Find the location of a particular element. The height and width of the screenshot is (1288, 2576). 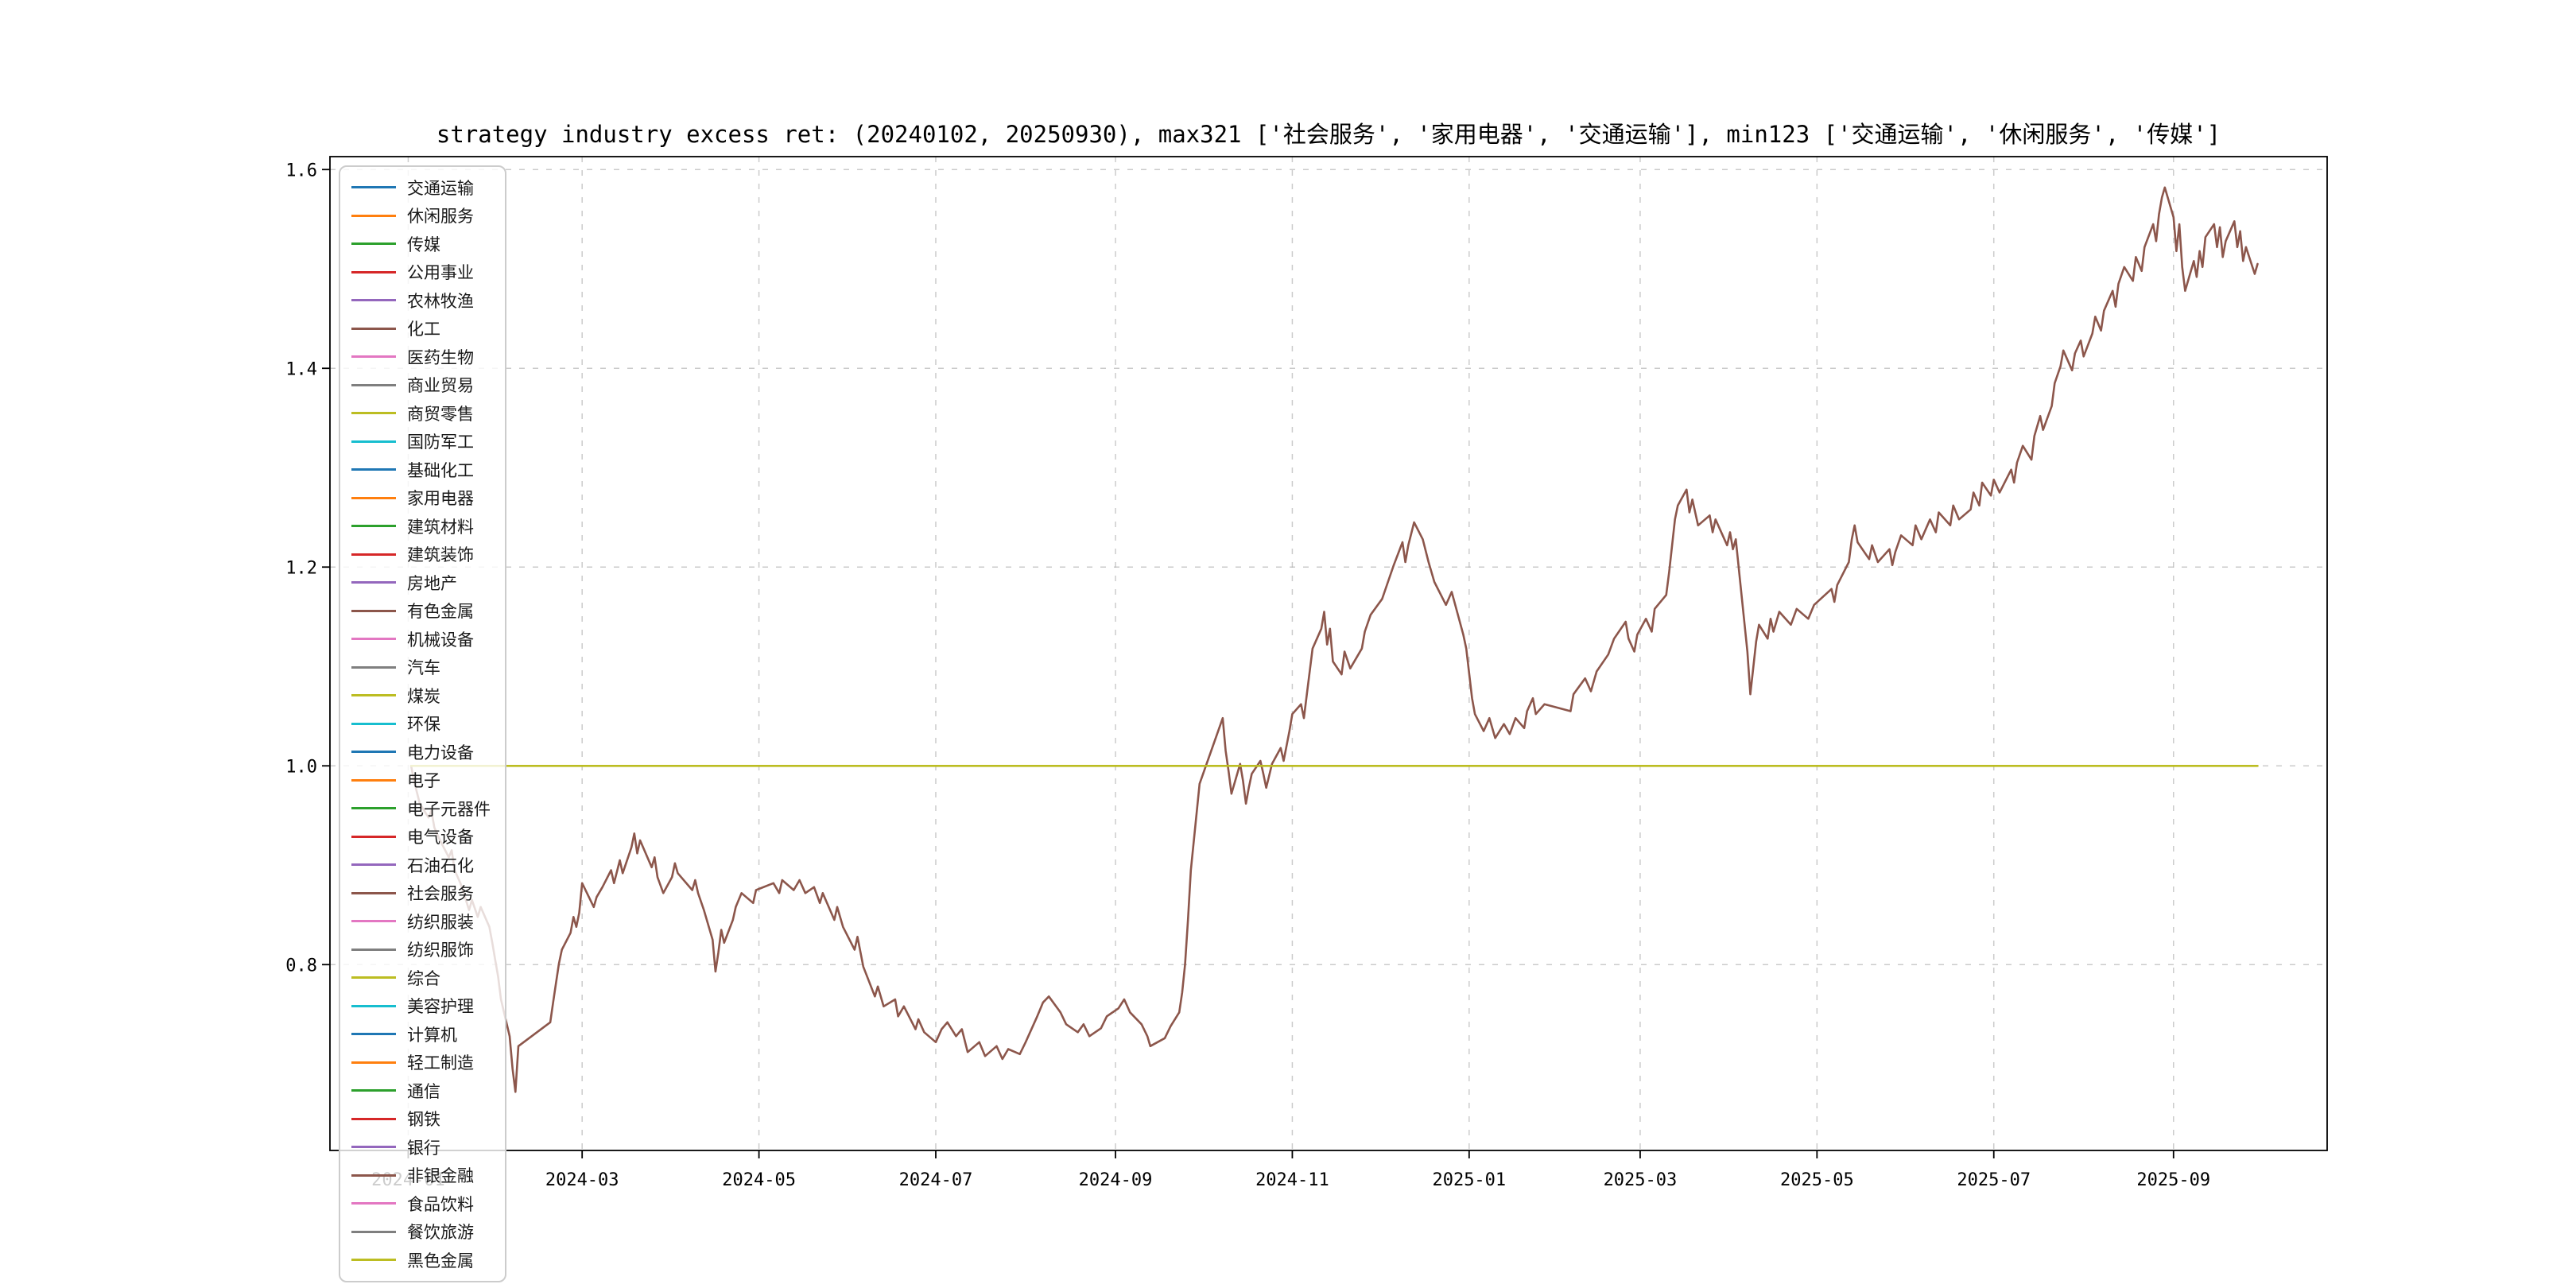

legend-item-label: 传媒 is located at coordinates (423, 244).